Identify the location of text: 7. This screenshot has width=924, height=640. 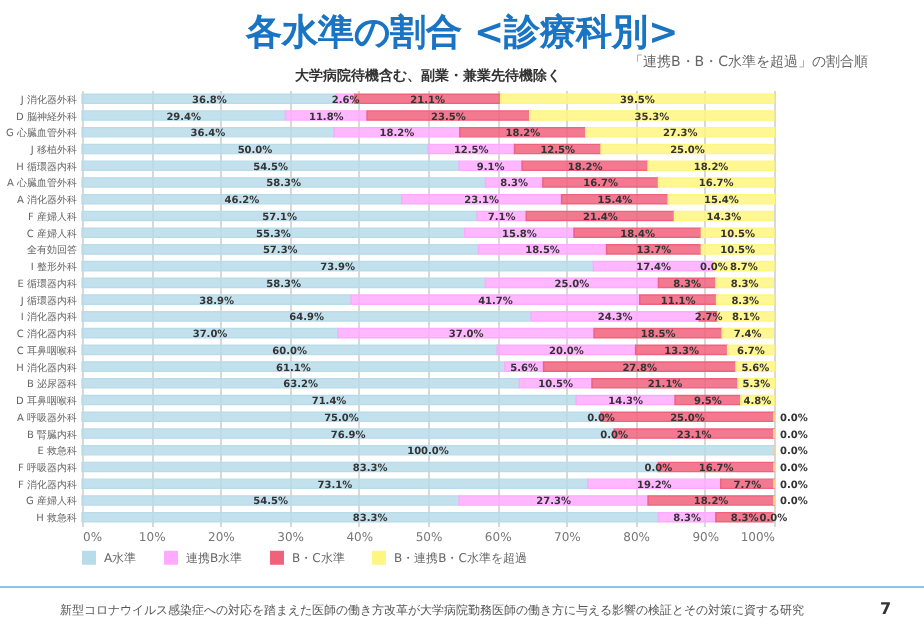
(886, 609).